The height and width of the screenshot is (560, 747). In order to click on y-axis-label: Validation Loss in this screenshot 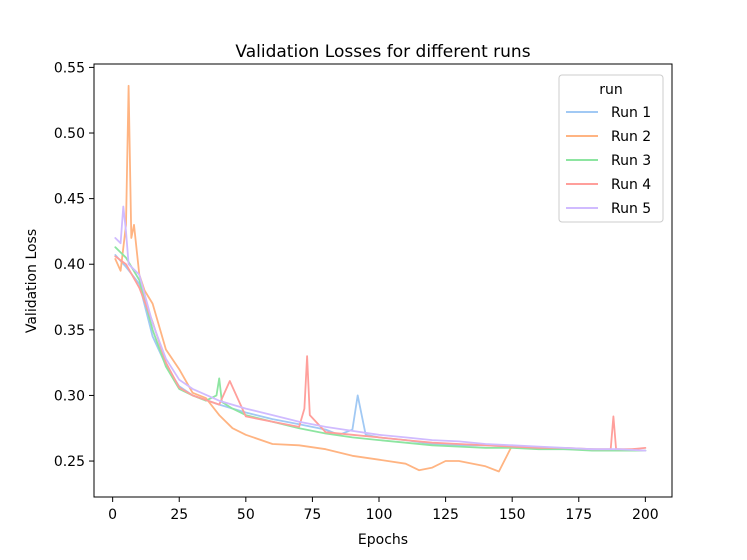, I will do `click(32, 281)`.